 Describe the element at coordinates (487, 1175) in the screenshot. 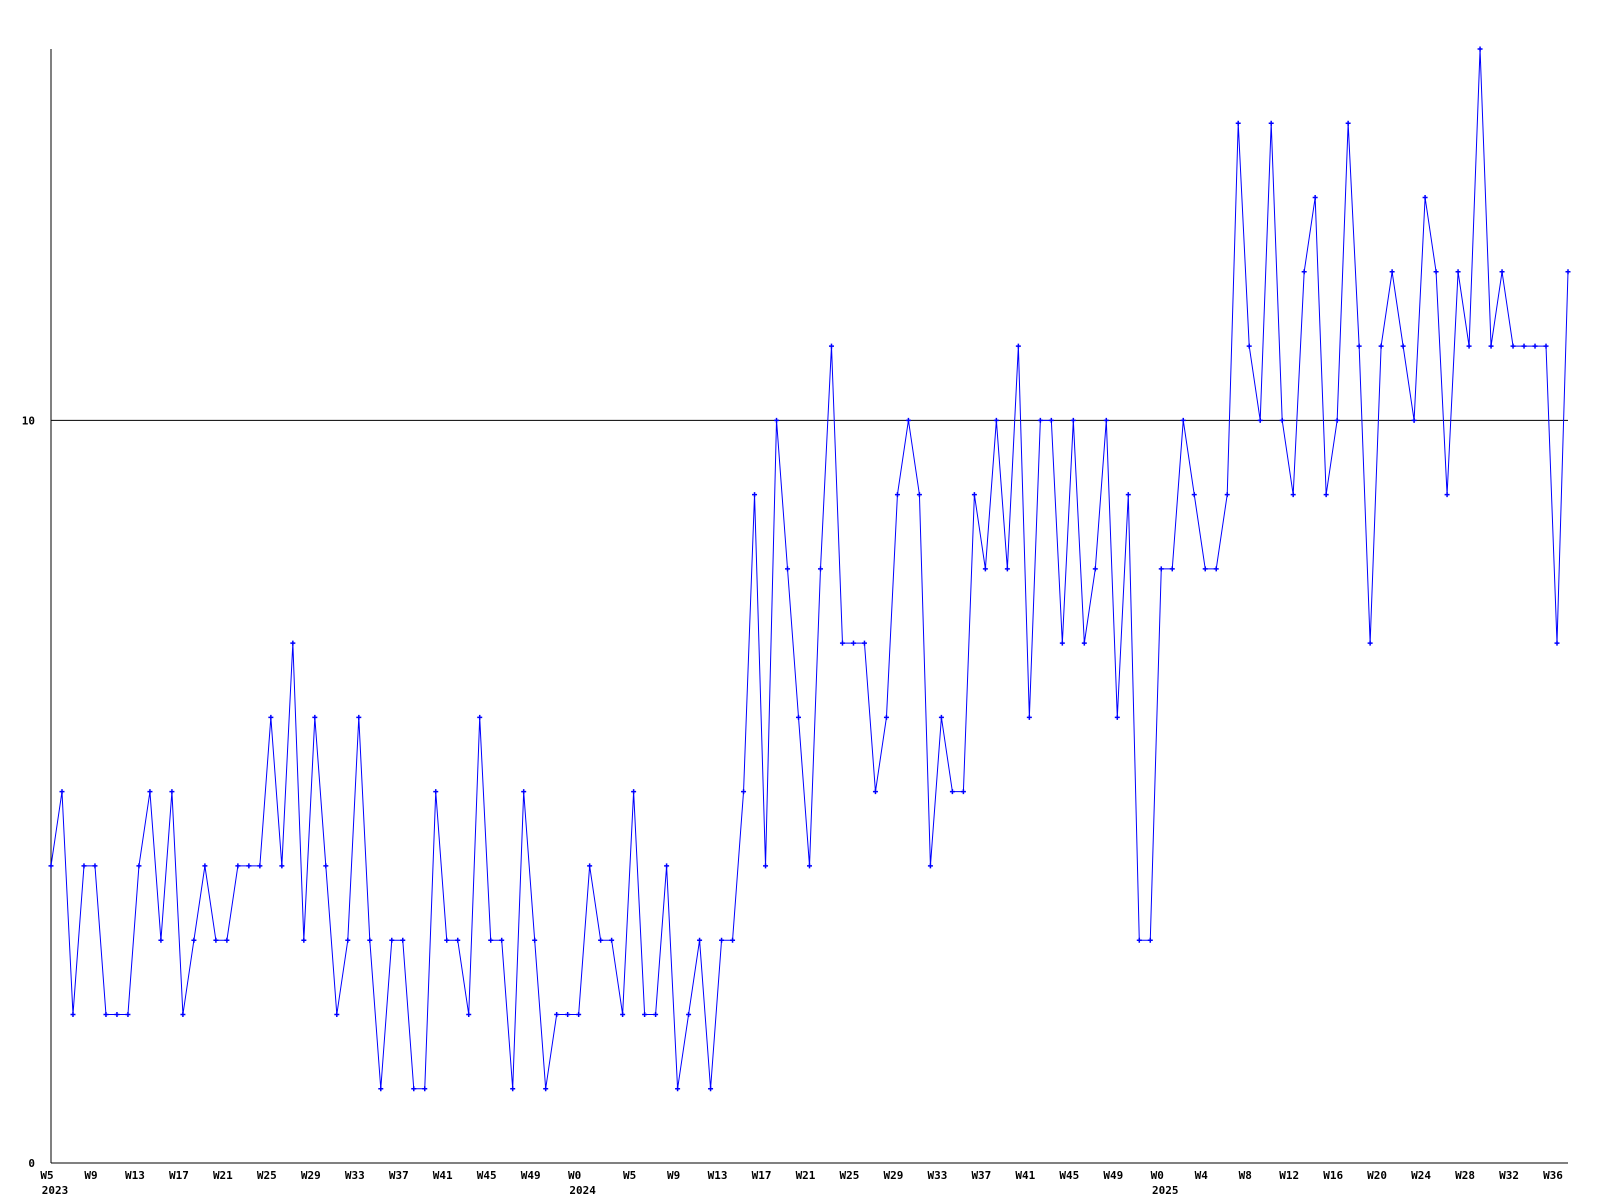

I see `x-tick-label: W45` at that location.